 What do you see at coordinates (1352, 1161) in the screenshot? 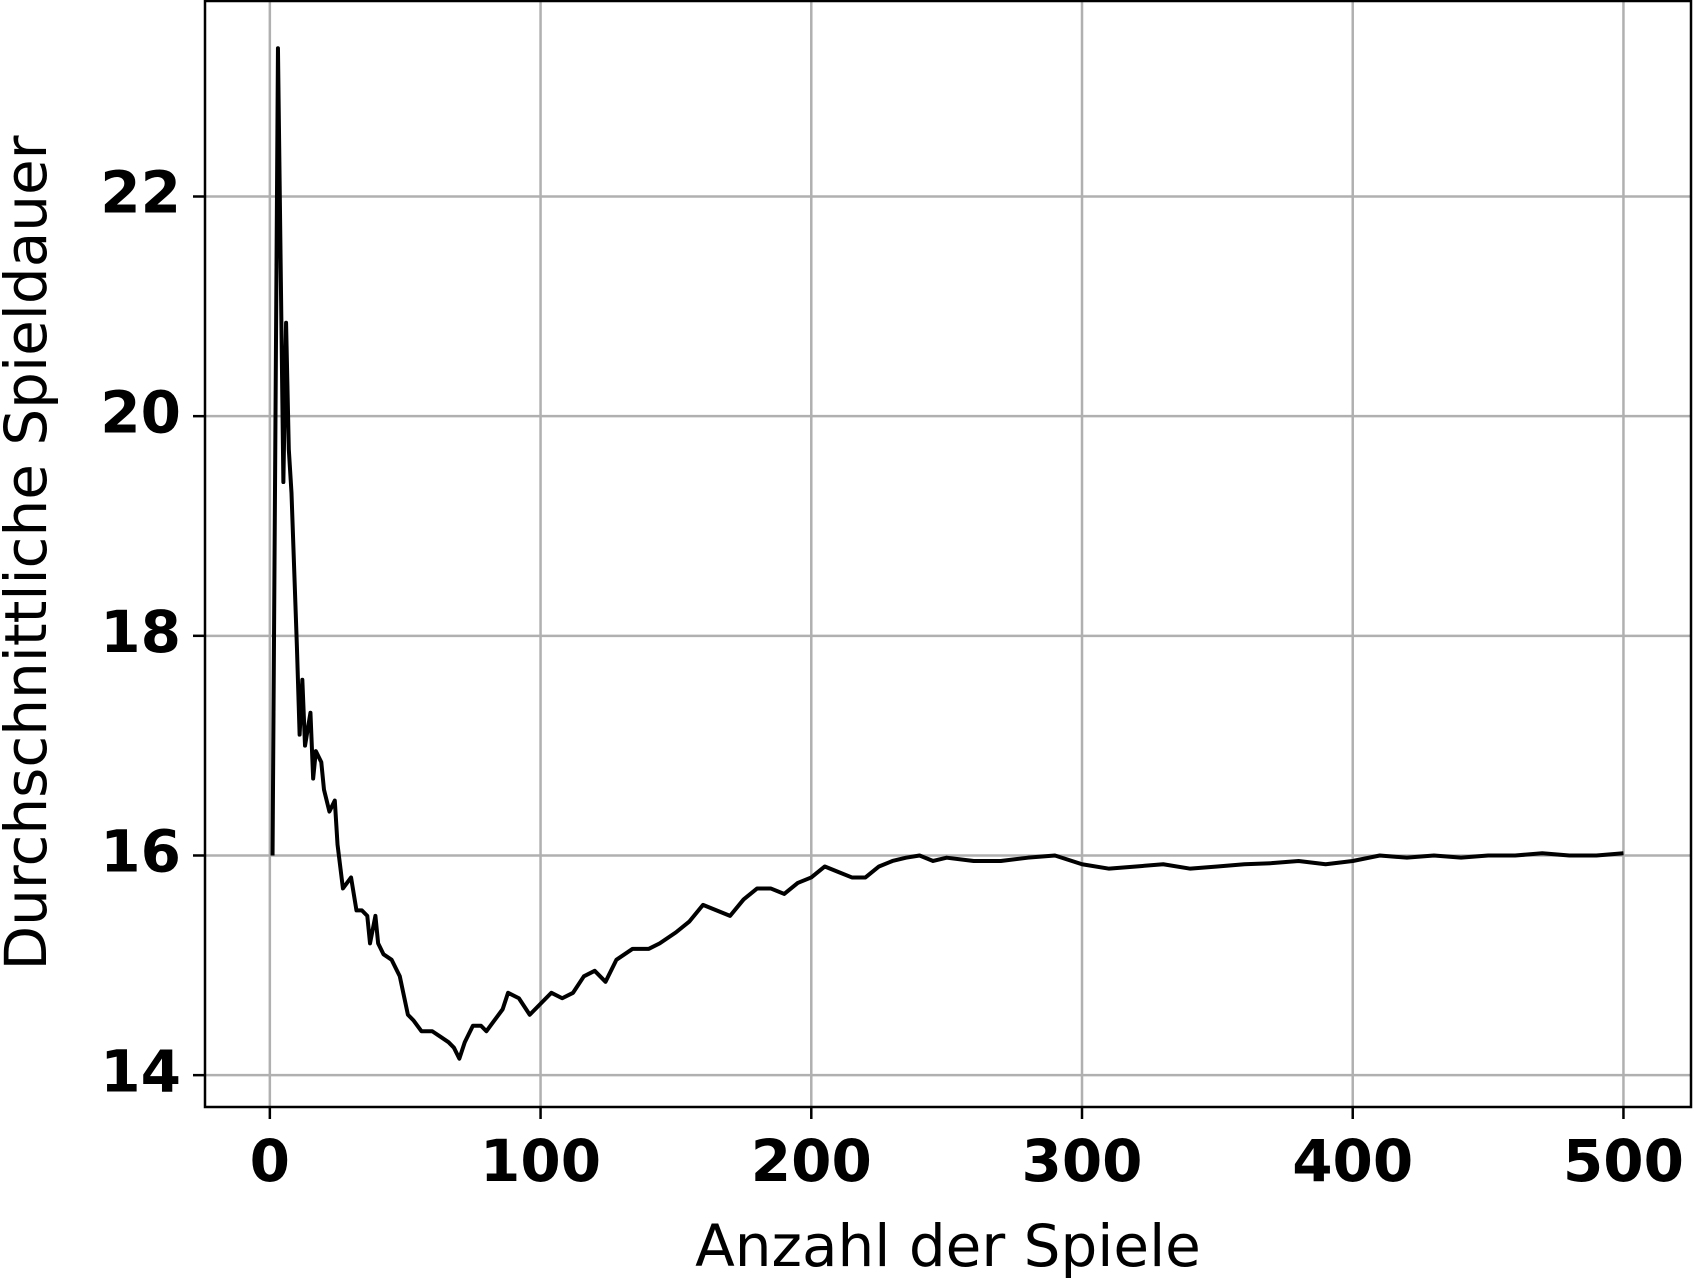
I see `x-tick-label: 400` at bounding box center [1352, 1161].